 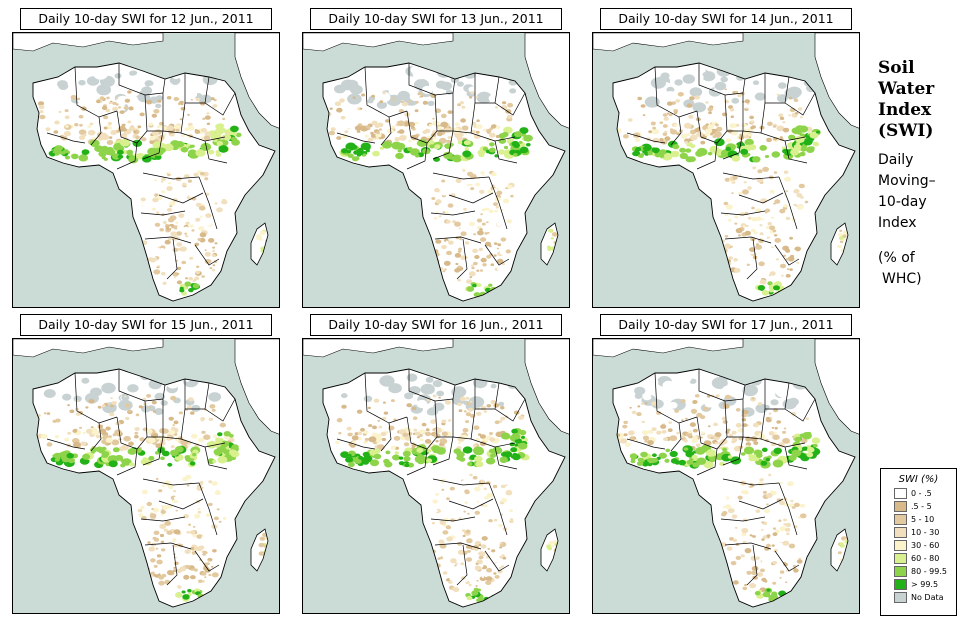 I want to click on description-line: Daily, so click(x=896, y=160).